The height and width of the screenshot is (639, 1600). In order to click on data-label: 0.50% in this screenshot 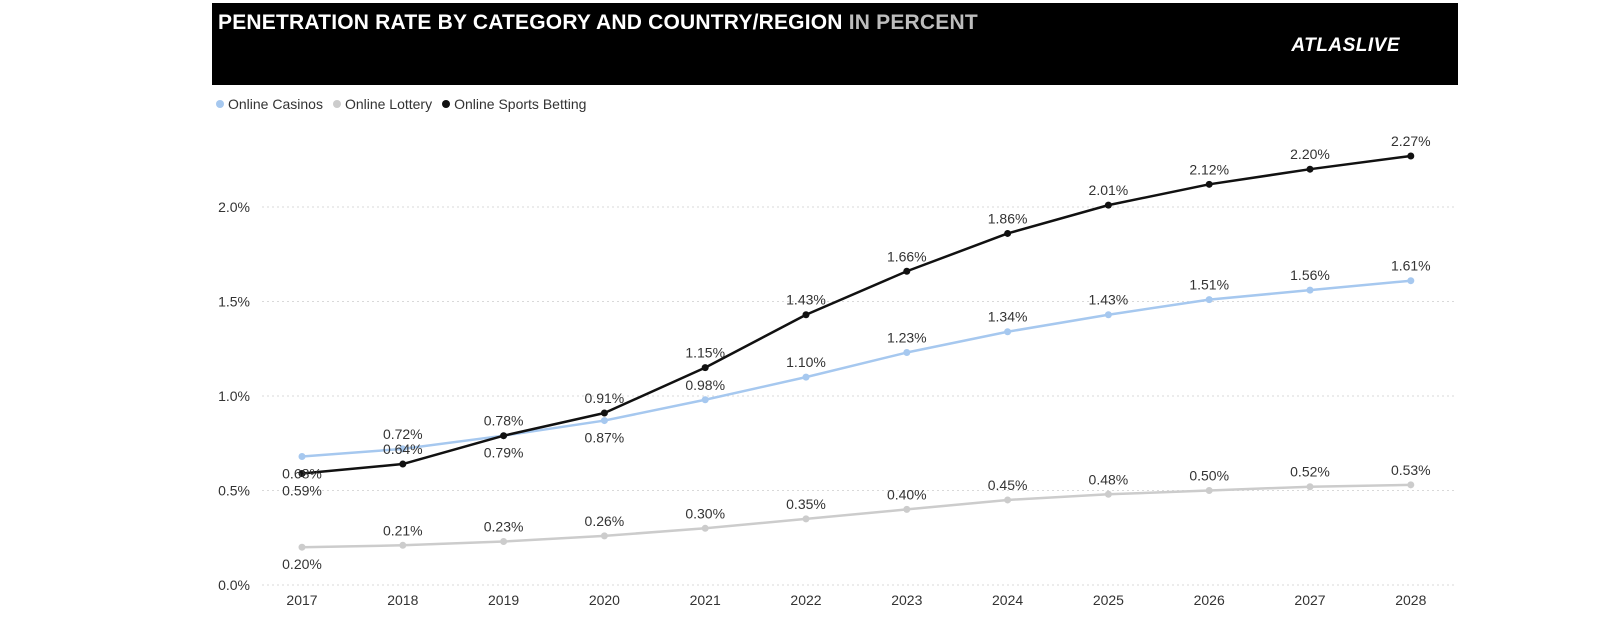, I will do `click(1209, 476)`.